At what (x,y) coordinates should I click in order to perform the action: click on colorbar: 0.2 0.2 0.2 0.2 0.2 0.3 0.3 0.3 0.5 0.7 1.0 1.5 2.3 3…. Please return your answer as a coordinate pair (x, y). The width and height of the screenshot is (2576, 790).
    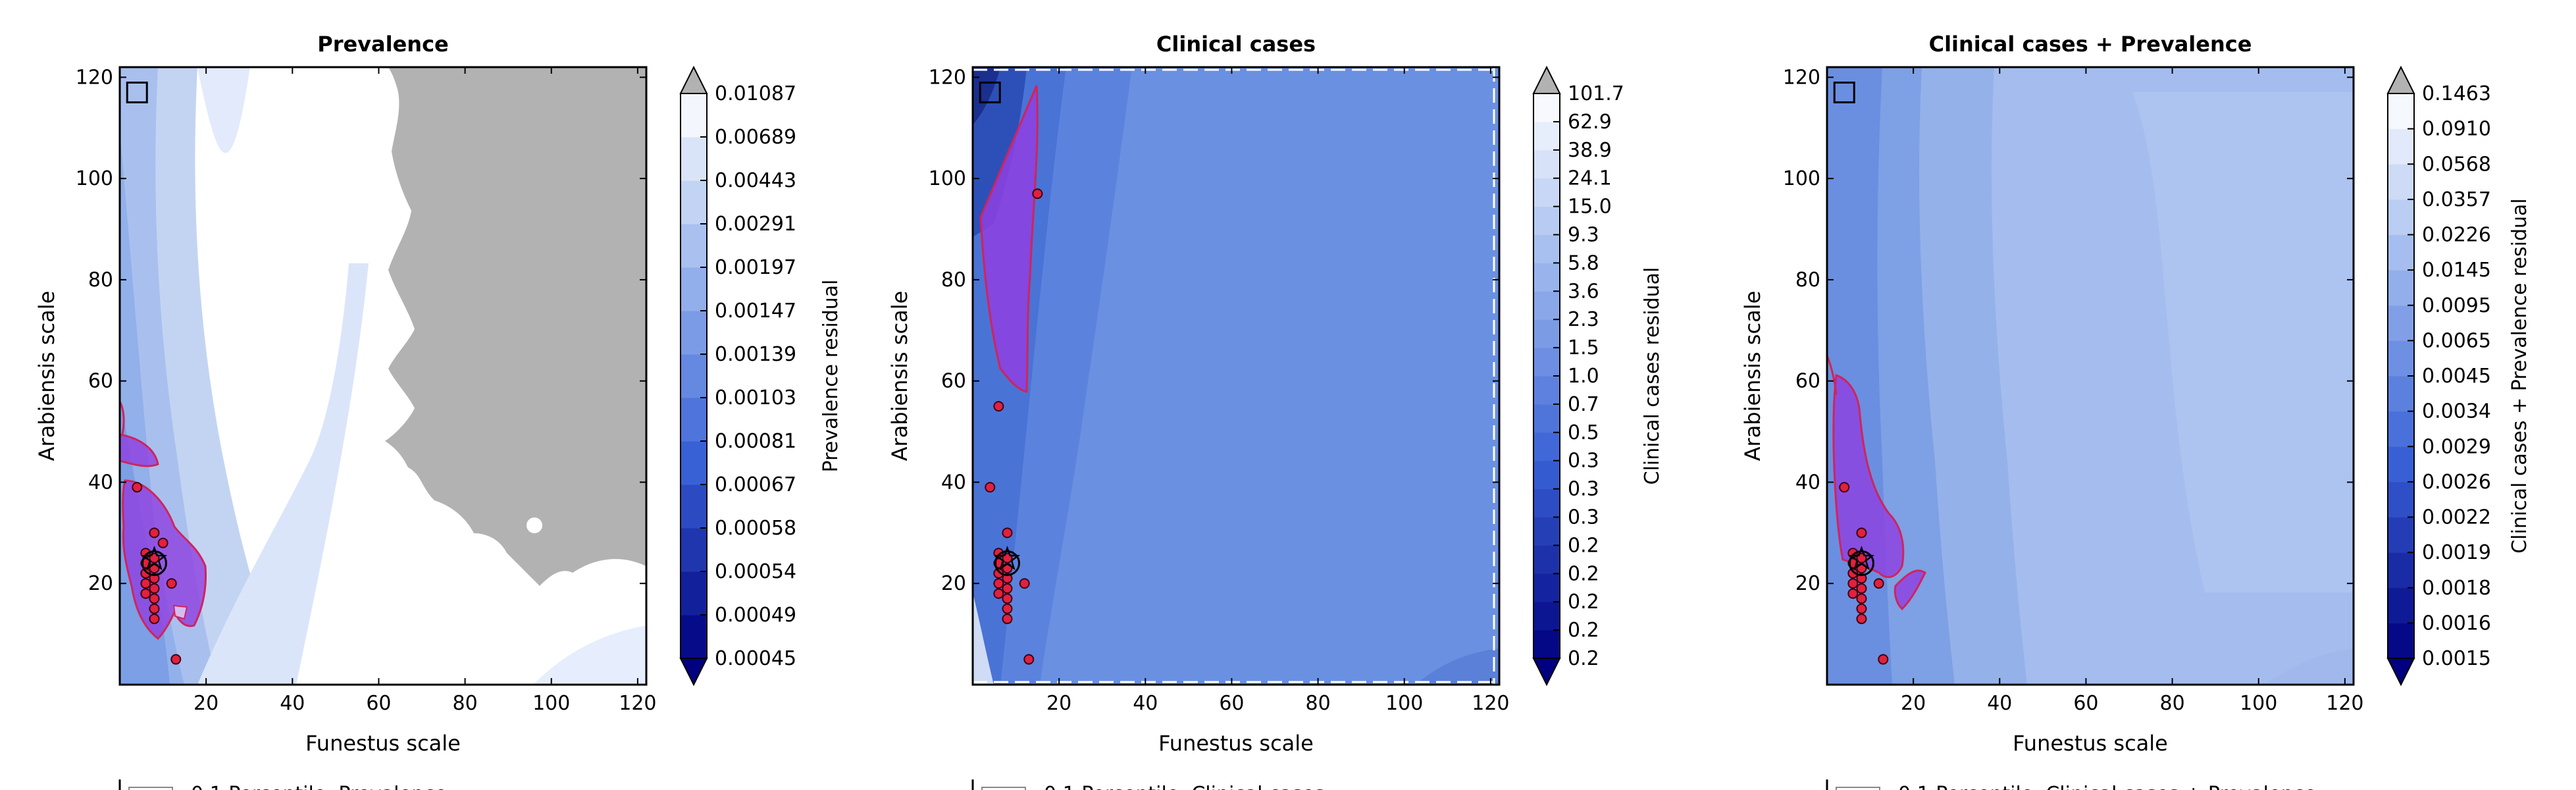
    Looking at the image, I should click on (1578, 376).